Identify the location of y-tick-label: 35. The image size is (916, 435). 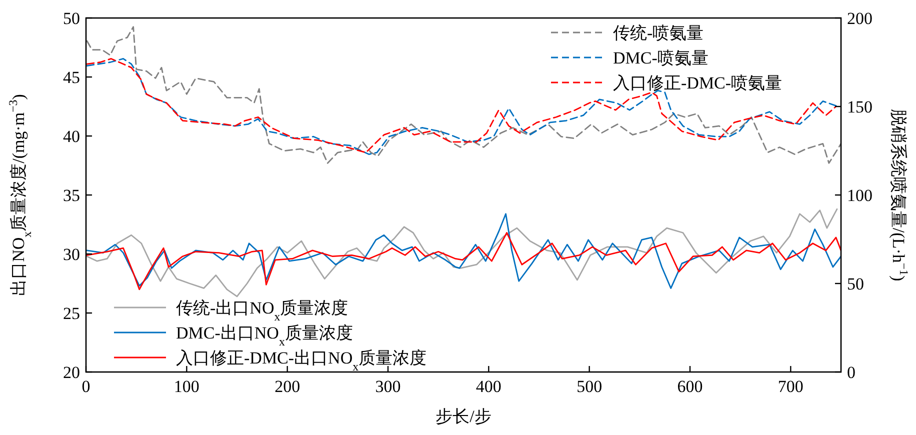
(71, 195).